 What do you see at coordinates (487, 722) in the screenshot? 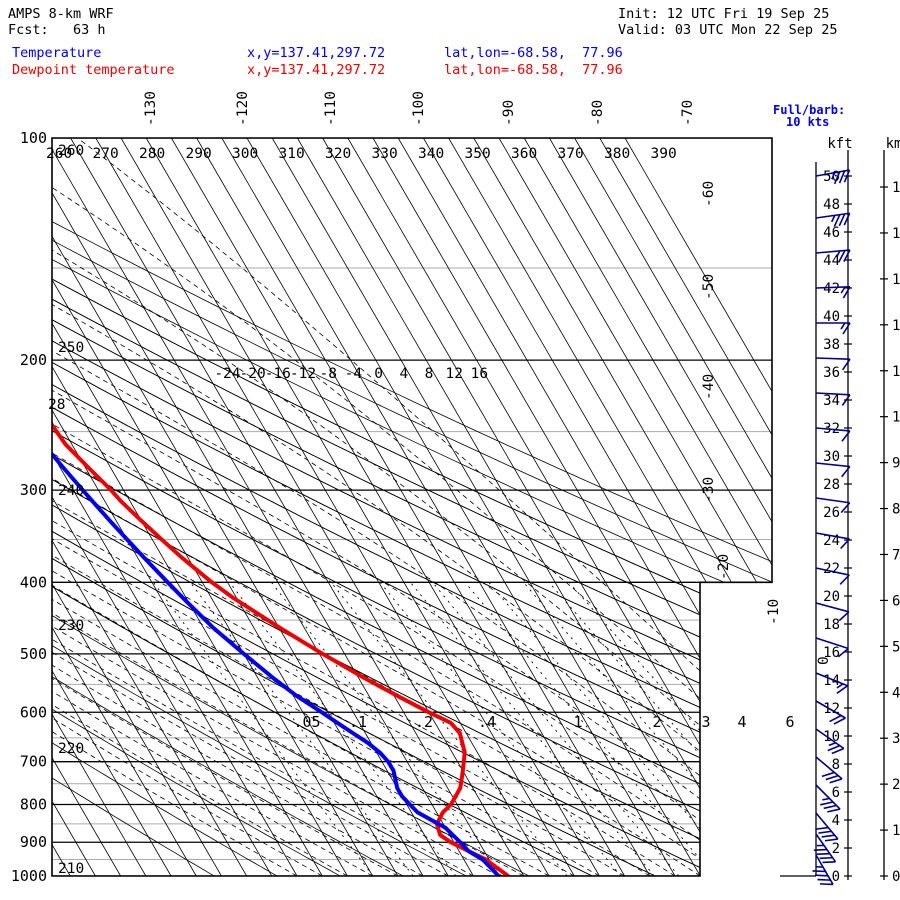
I see `mixing-ratio-label: .4` at bounding box center [487, 722].